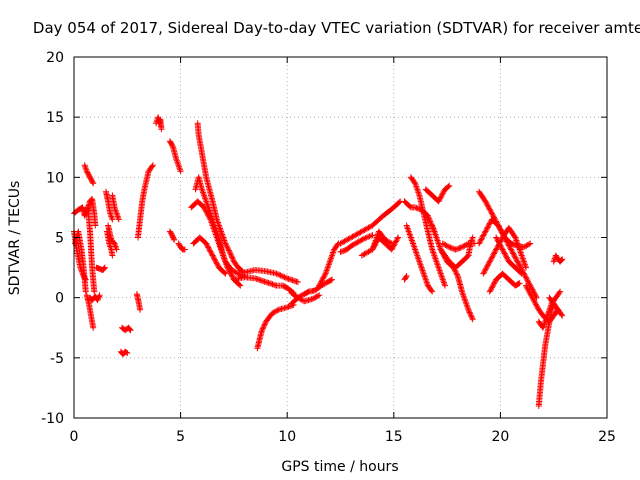  Describe the element at coordinates (55, 178) in the screenshot. I see `y-tick-label: 10` at that location.